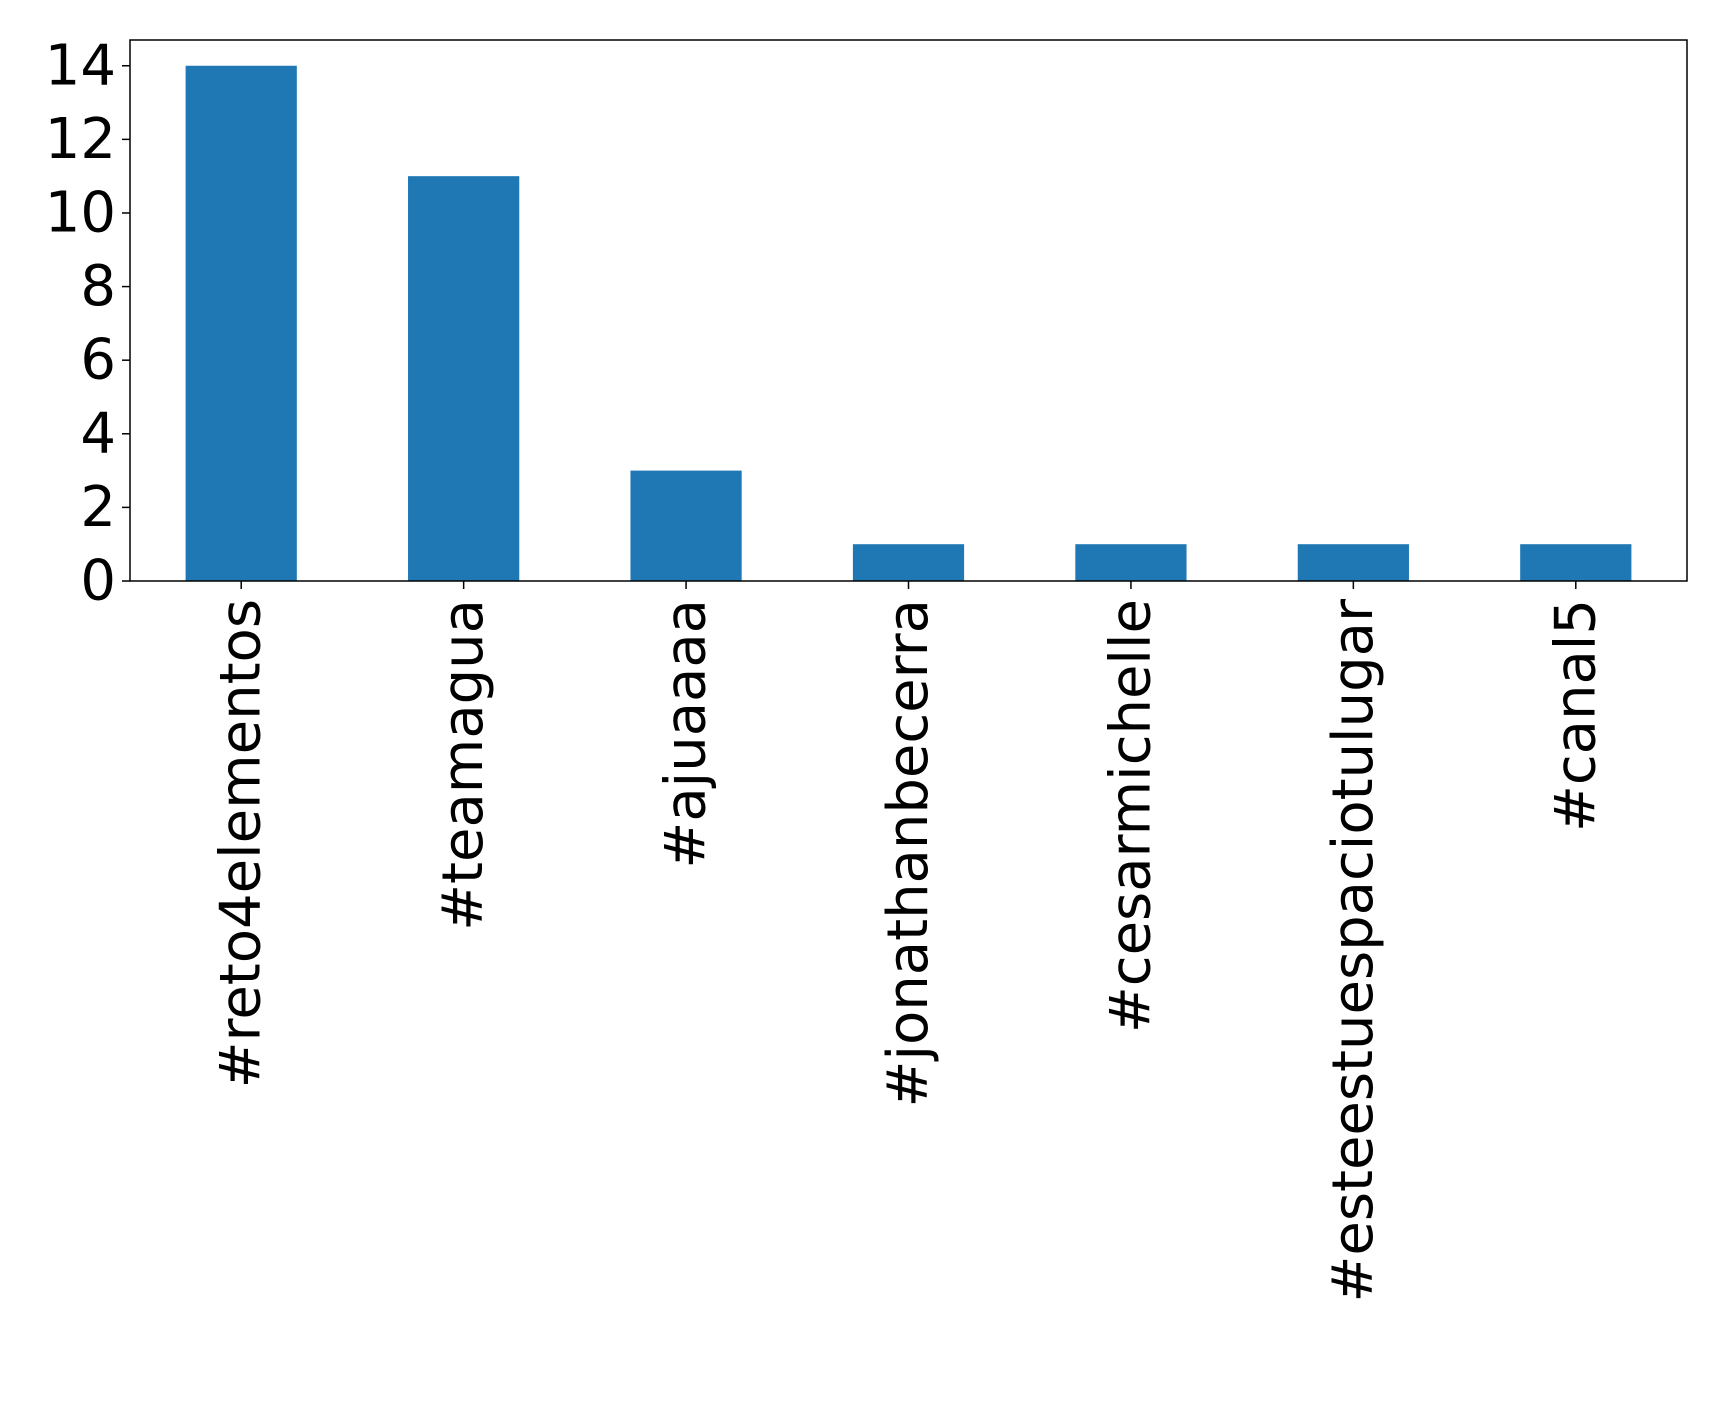  Describe the element at coordinates (98, 360) in the screenshot. I see `y-tick-label: 6` at that location.